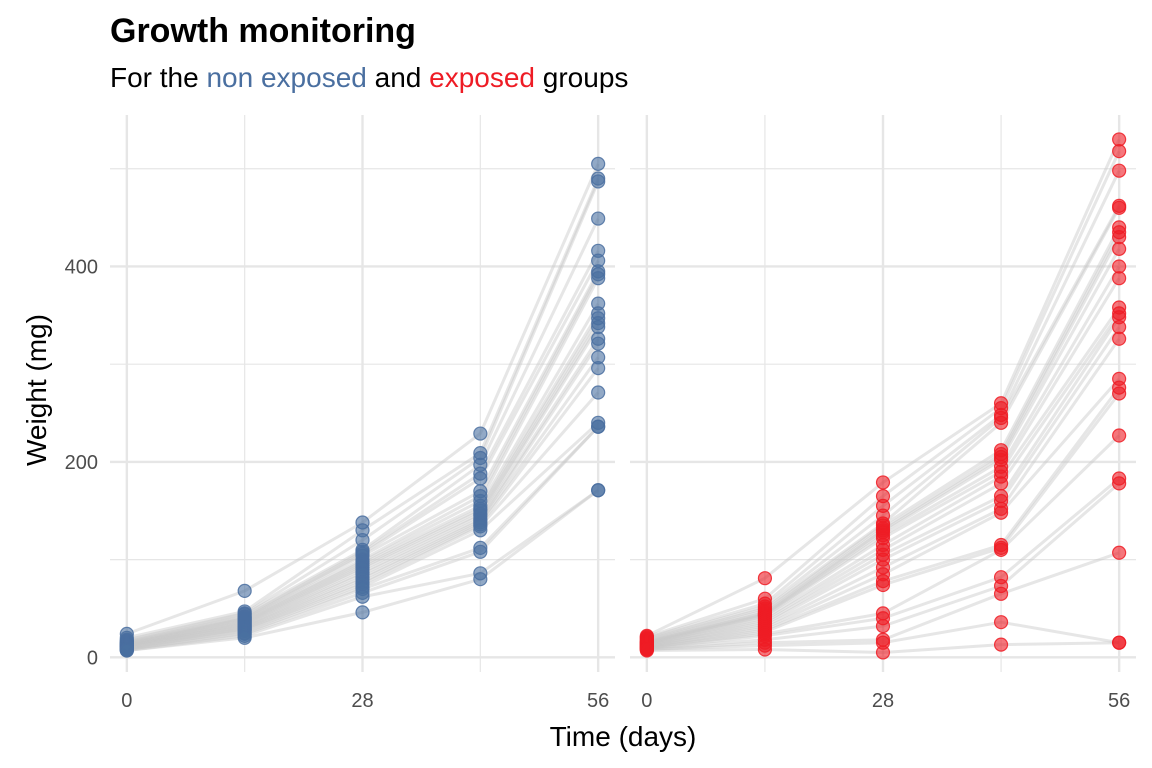 This screenshot has width=1152, height=768. What do you see at coordinates (582, 77) in the screenshot?
I see `subtitle-suffix: groups` at bounding box center [582, 77].